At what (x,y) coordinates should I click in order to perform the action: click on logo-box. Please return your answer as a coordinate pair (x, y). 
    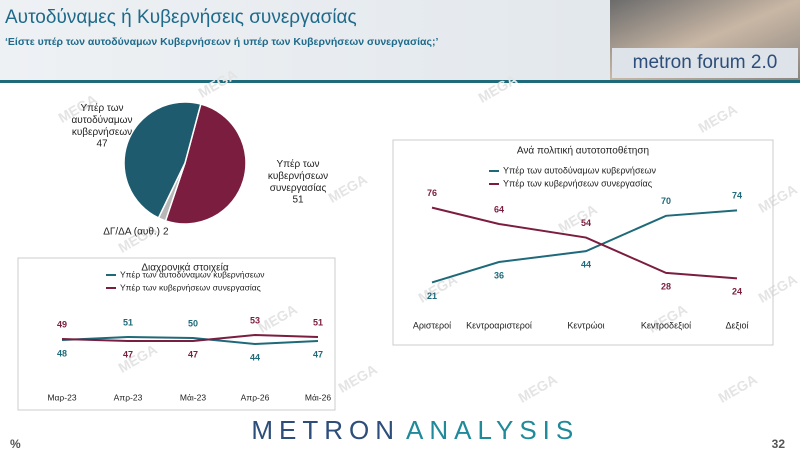
    Looking at the image, I should click on (705, 63).